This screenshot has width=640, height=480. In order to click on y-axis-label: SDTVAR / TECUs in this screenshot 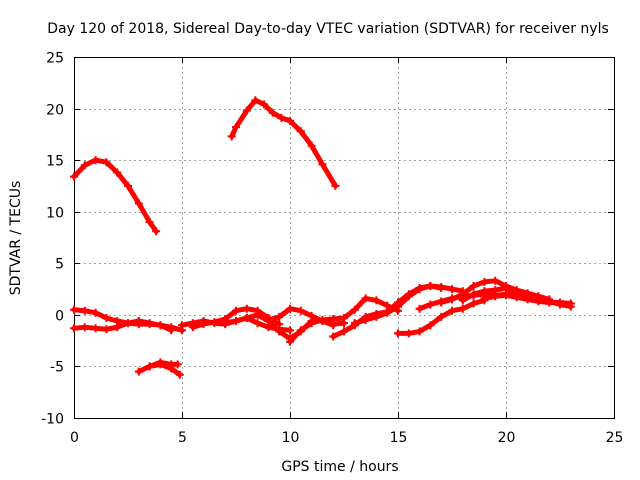, I will do `click(16, 238)`.